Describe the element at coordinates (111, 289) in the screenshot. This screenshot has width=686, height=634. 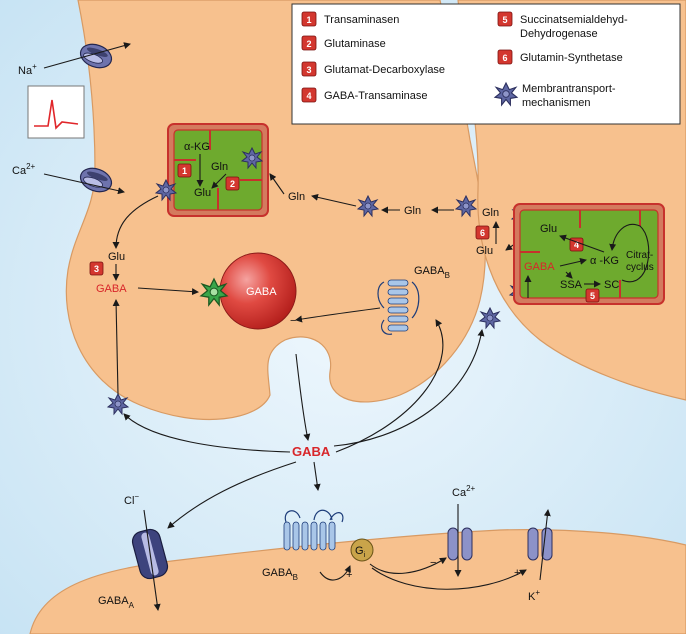
I see `presyn-gaba: GABA` at that location.